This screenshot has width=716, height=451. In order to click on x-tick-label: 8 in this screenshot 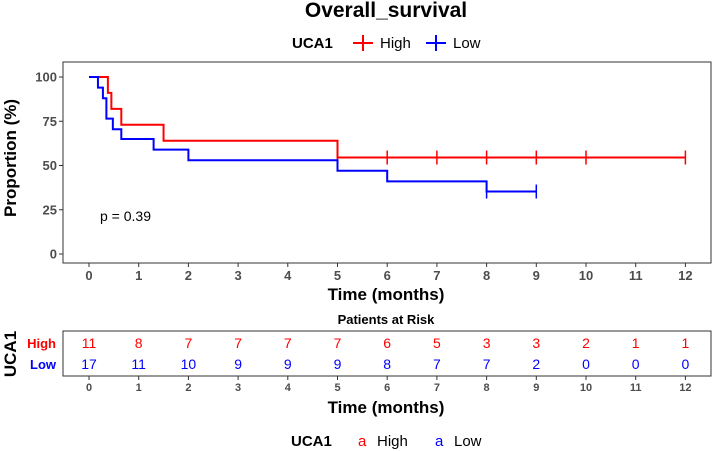, I will do `click(486, 275)`.